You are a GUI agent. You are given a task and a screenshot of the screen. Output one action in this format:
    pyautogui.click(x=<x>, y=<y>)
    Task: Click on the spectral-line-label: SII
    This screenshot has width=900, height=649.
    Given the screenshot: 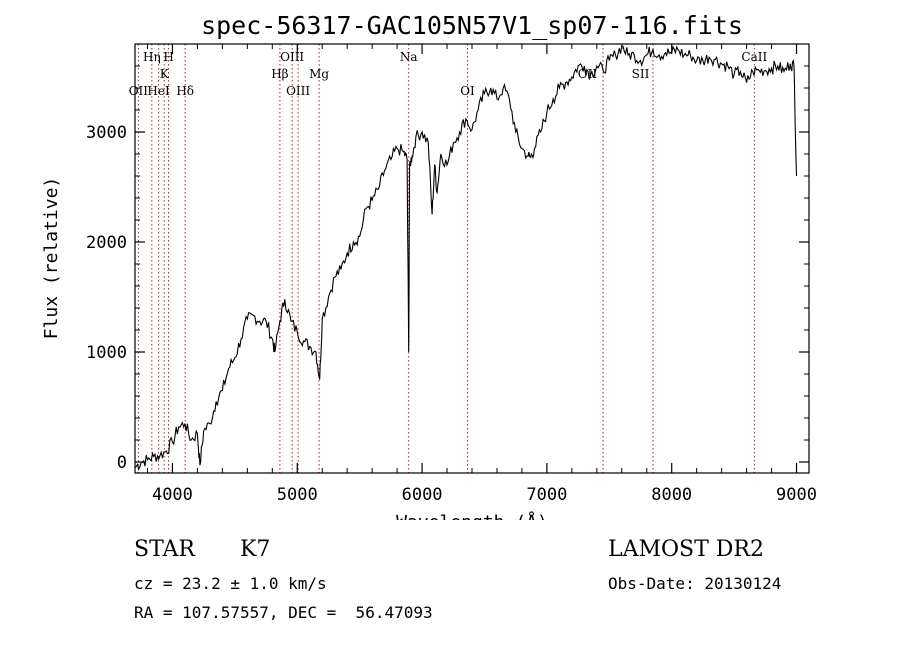 What is the action you would take?
    pyautogui.click(x=641, y=74)
    